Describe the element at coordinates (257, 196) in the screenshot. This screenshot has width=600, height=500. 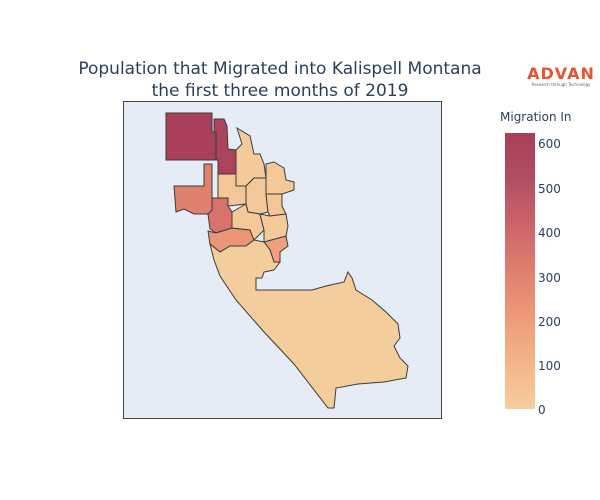
I see `region-j` at that location.